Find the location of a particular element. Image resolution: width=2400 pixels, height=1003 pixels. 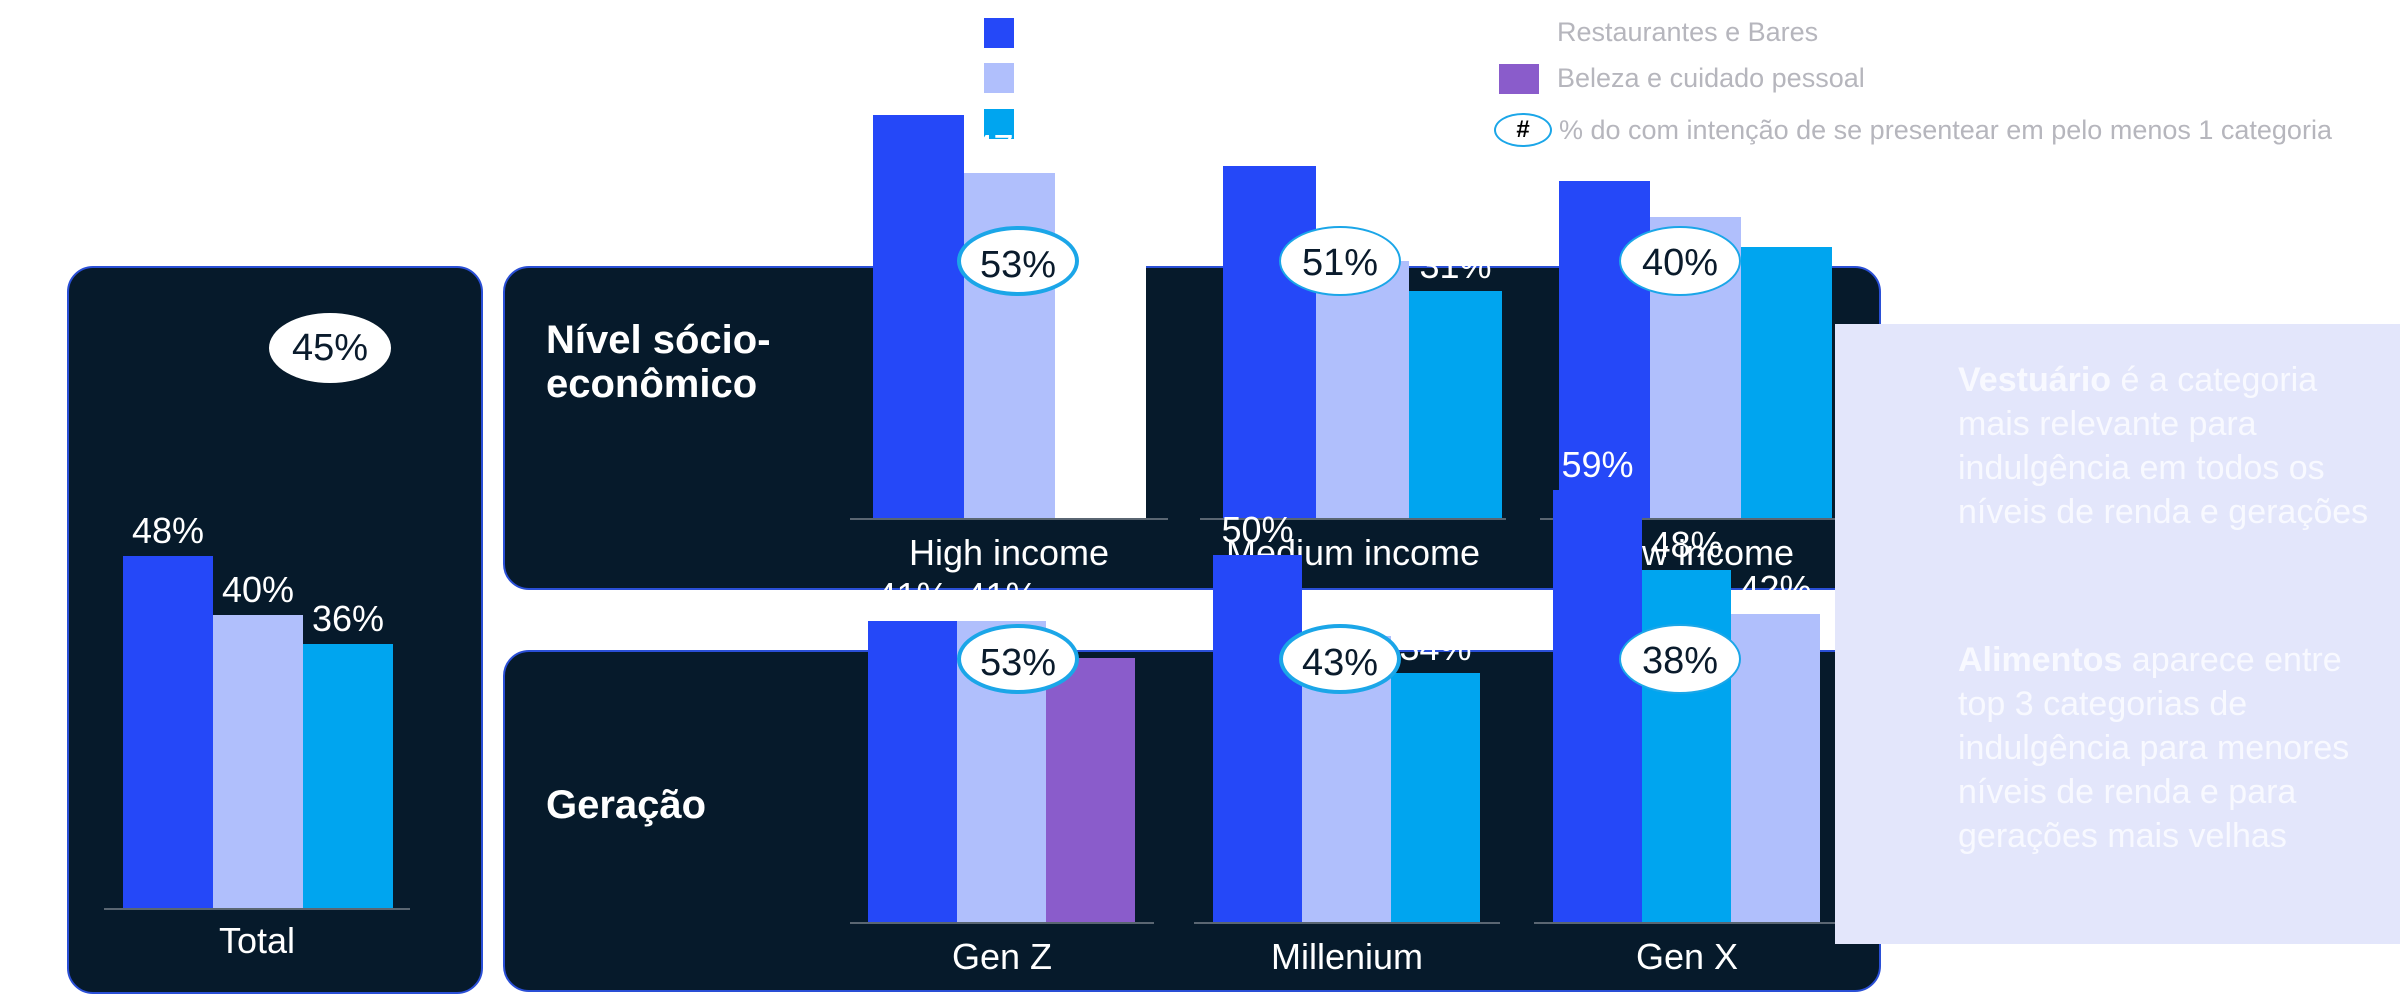

hash-oval-icon: # is located at coordinates (1523, 130).